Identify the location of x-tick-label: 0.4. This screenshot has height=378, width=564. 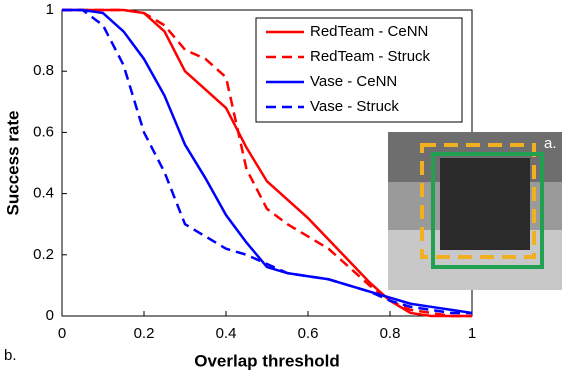
(226, 333).